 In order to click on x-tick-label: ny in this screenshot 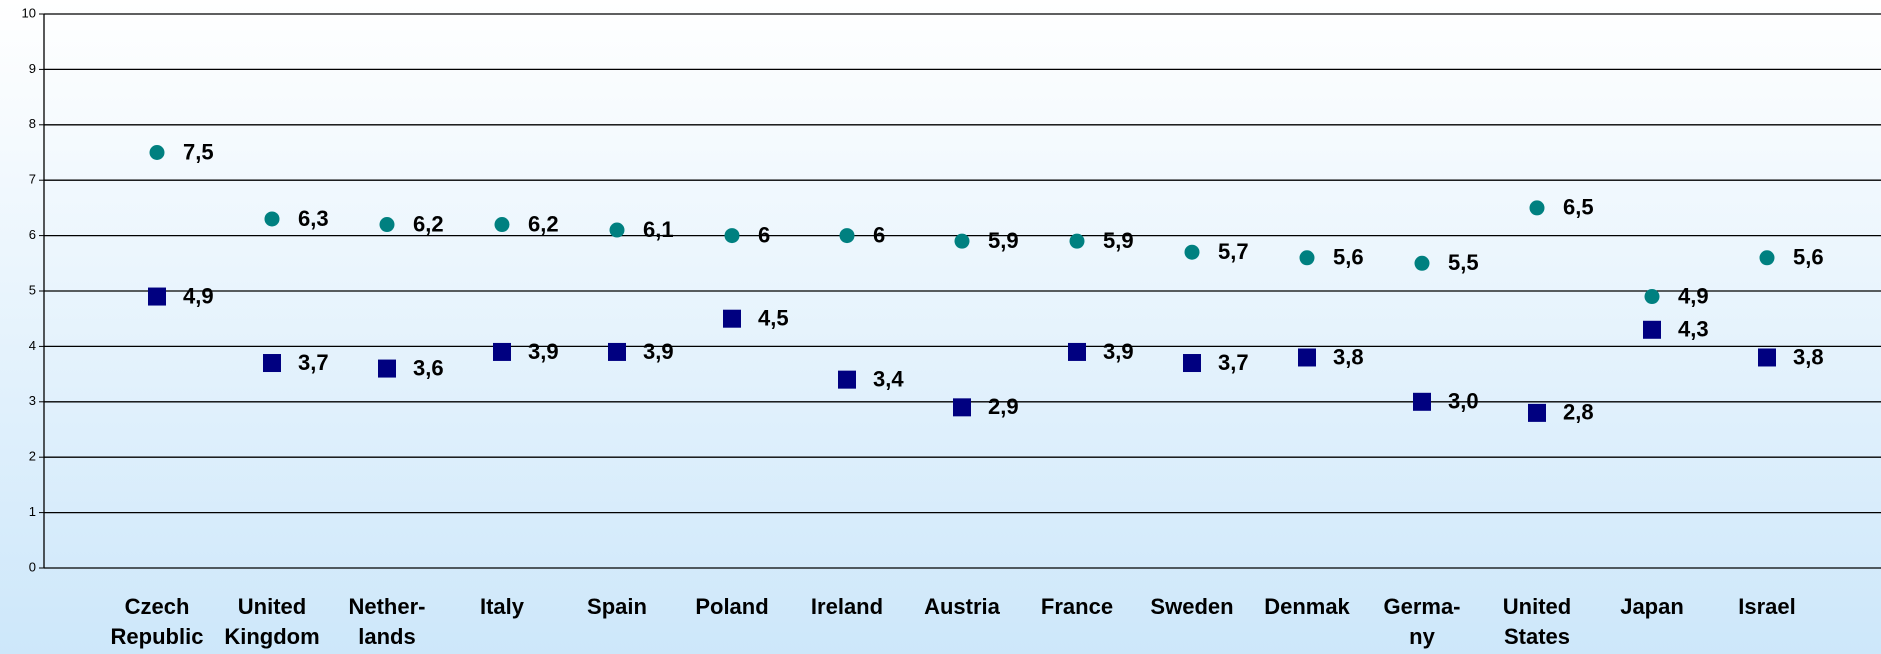, I will do `click(1422, 636)`.